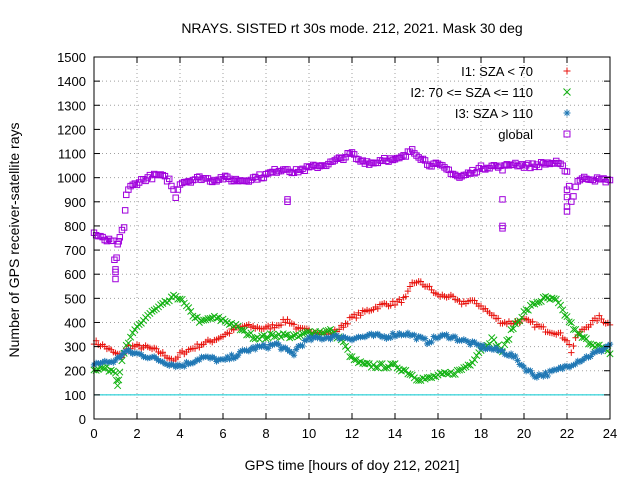 This screenshot has height=480, width=640. I want to click on legend-label: I3: SZA > 110, so click(494, 113).